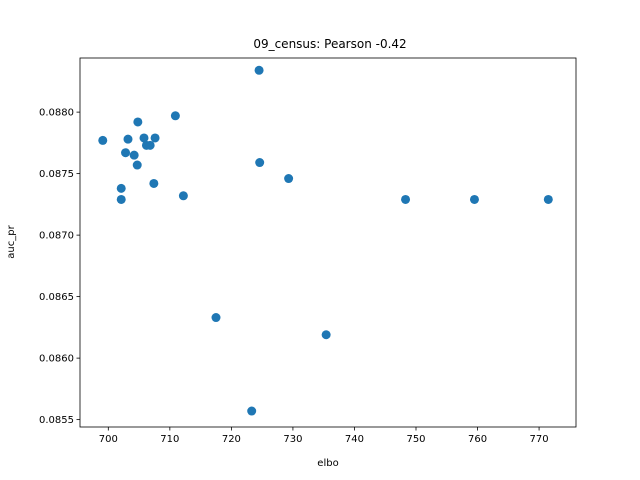 The height and width of the screenshot is (480, 640). What do you see at coordinates (292, 439) in the screenshot?
I see `x-tick-label: 730` at bounding box center [292, 439].